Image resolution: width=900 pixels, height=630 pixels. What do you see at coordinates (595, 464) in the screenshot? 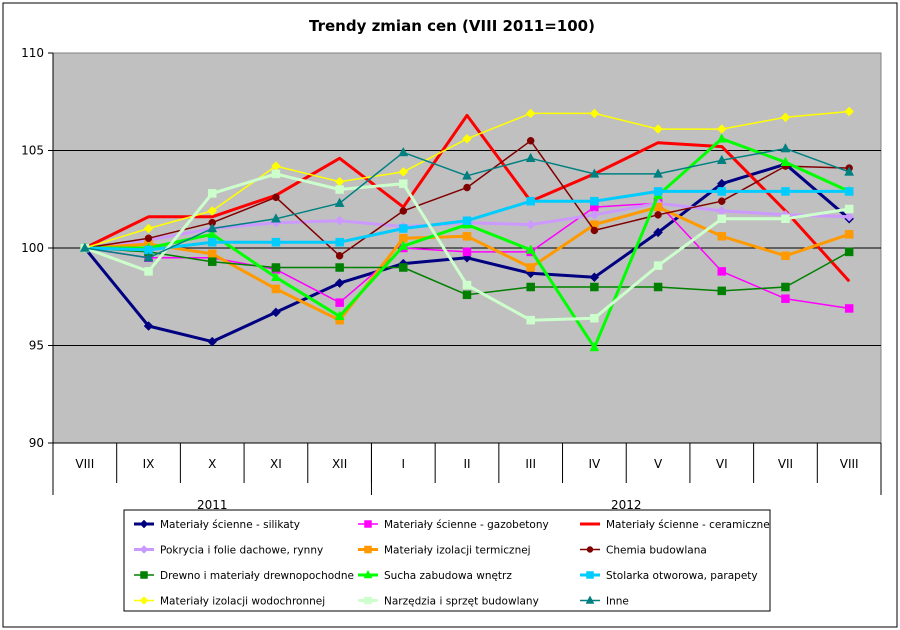
I see `x-tick-label: IV` at bounding box center [595, 464].